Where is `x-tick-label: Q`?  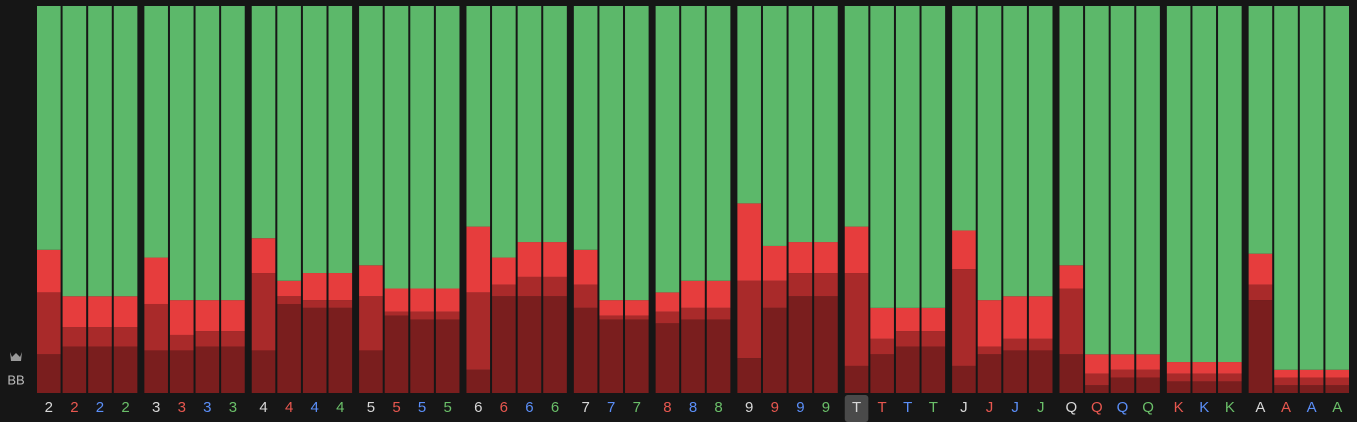 x-tick-label: Q is located at coordinates (1148, 407).